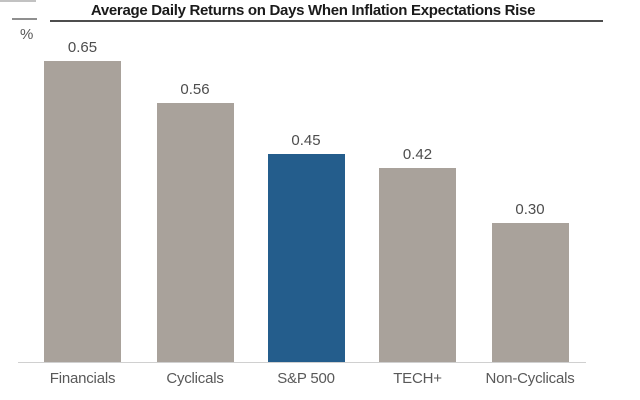  I want to click on top-left-rule-fragment, so click(18, 1).